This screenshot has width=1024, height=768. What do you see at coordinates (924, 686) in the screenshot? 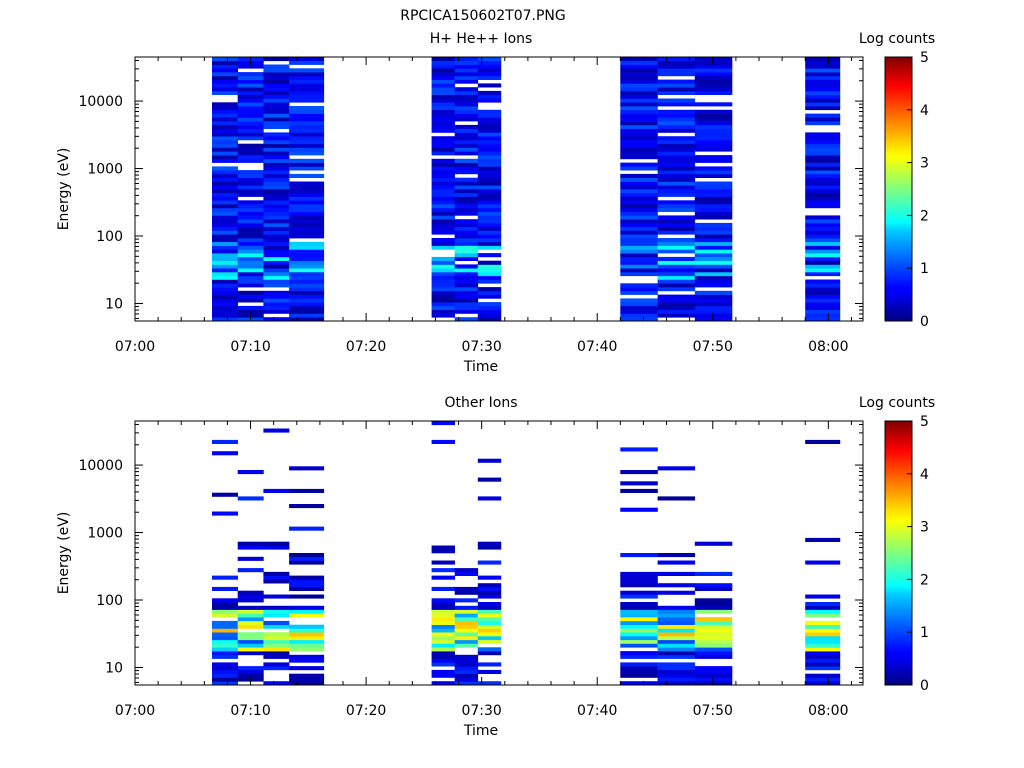
I see `colorbar-tick-label: 0` at bounding box center [924, 686].